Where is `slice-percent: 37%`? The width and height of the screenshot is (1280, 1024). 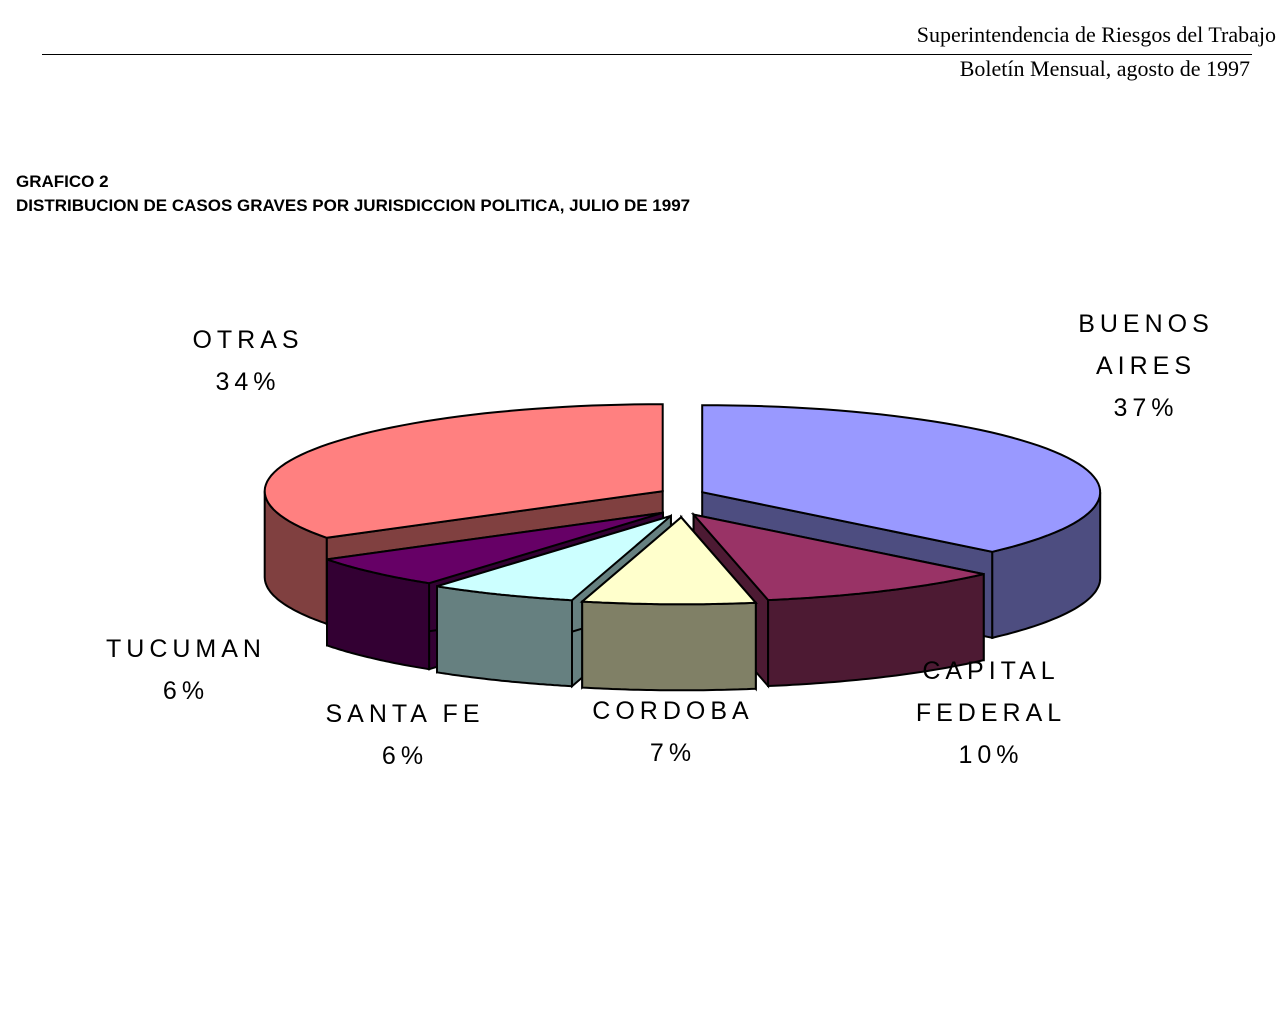
slice-percent: 37% is located at coordinates (1146, 408).